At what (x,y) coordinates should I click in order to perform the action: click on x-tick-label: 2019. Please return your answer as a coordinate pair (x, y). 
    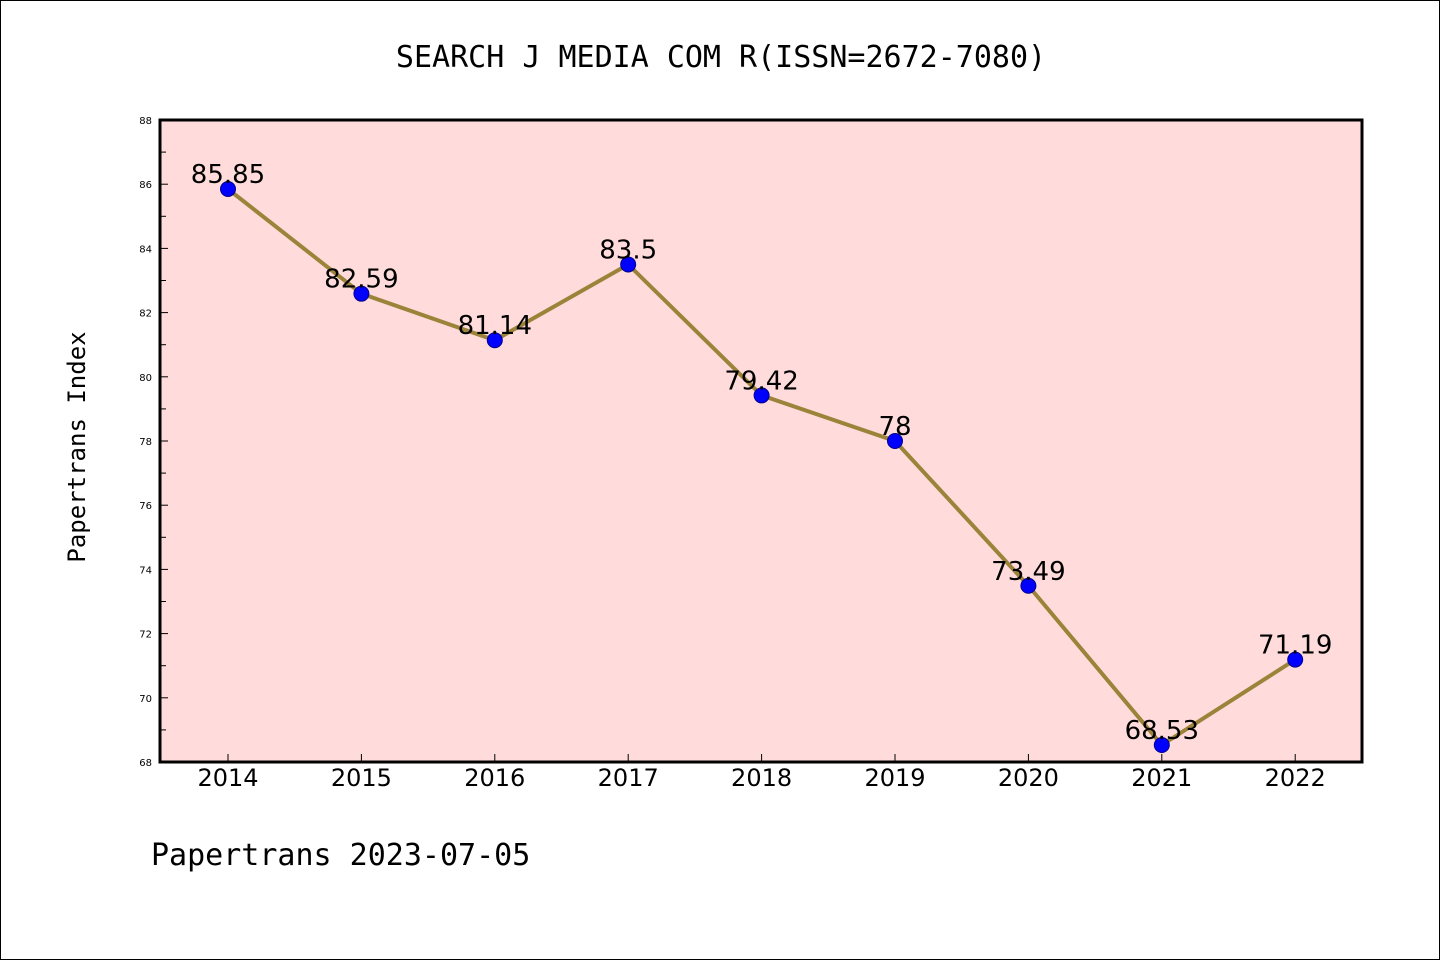
    Looking at the image, I should click on (894, 778).